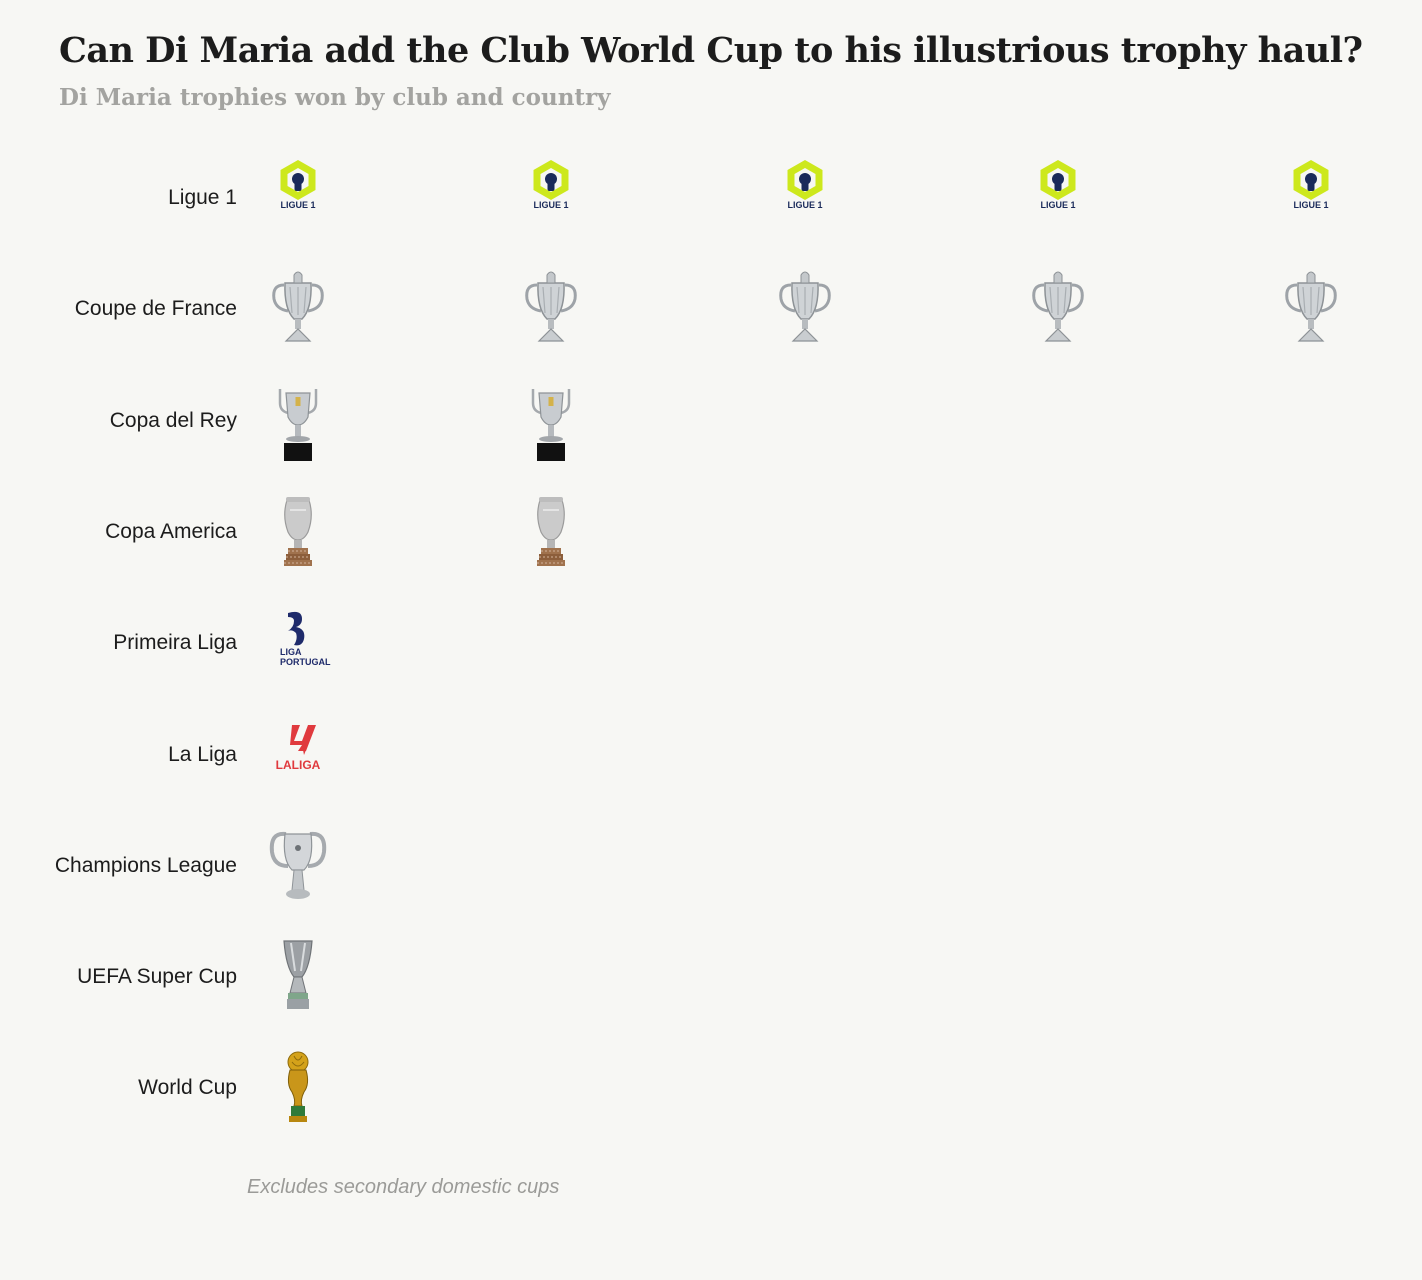  Describe the element at coordinates (202, 754) in the screenshot. I see `row-label: La Liga` at that location.